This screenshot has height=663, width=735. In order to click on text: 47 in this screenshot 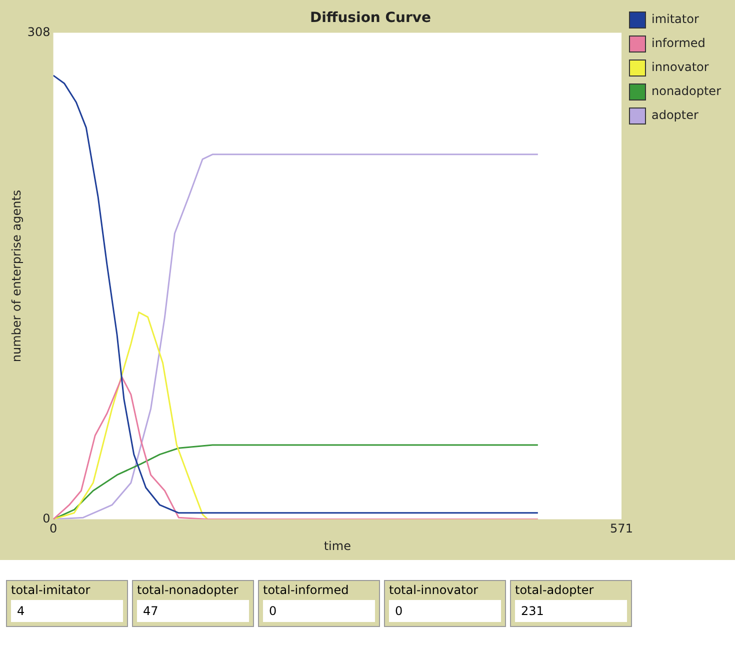, I will do `click(193, 611)`.